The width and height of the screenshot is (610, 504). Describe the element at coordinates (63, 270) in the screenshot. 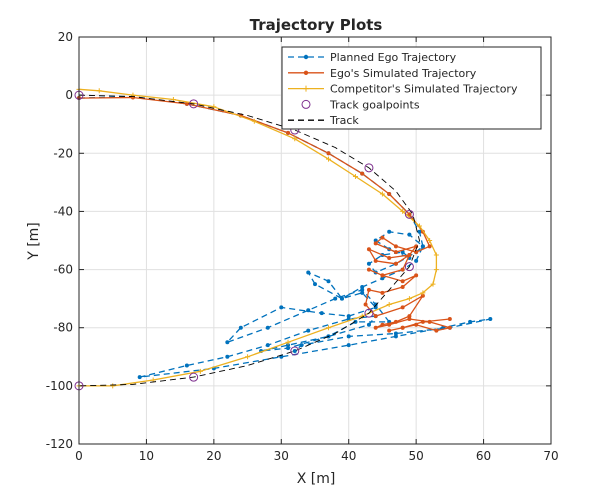

I see `y-tick-label: -60` at that location.